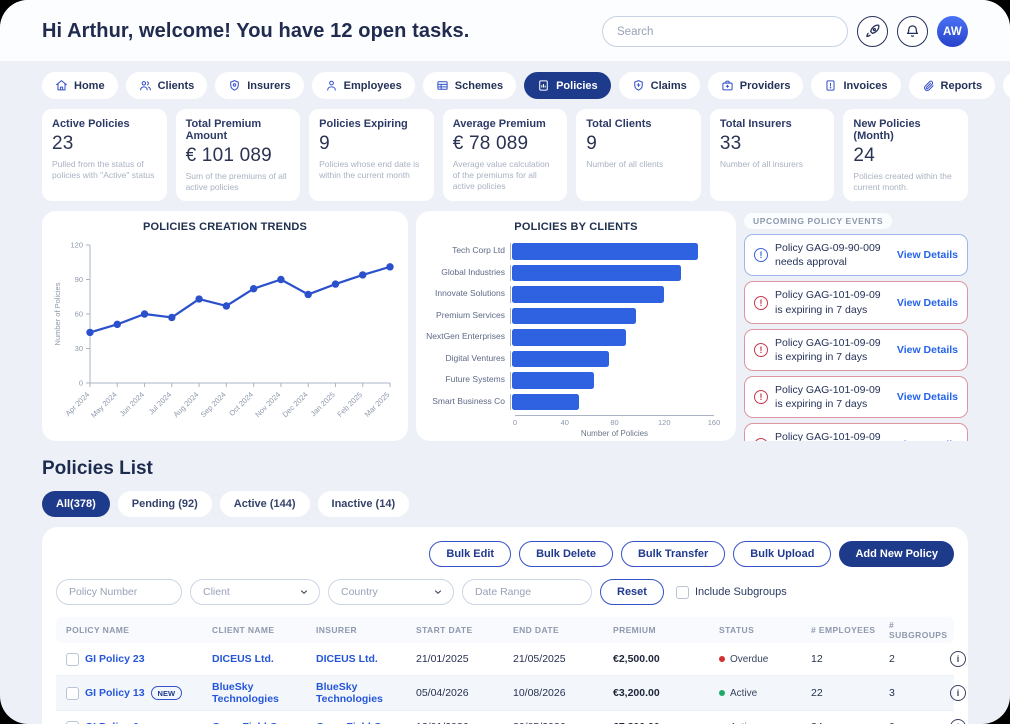  What do you see at coordinates (912, 31) in the screenshot?
I see `bell-icon` at bounding box center [912, 31].